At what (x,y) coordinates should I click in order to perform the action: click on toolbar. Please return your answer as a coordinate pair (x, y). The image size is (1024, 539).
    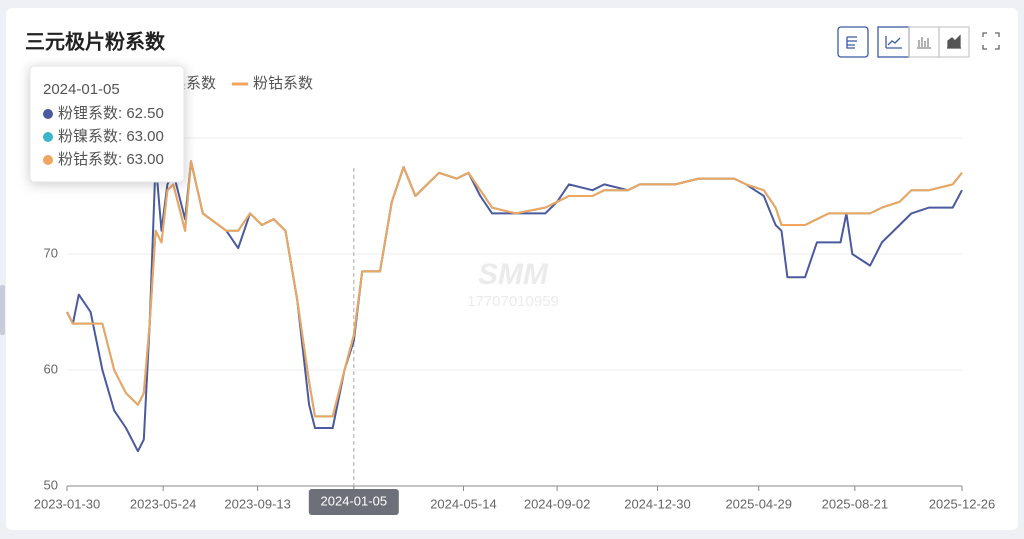
    Looking at the image, I should click on (918, 42).